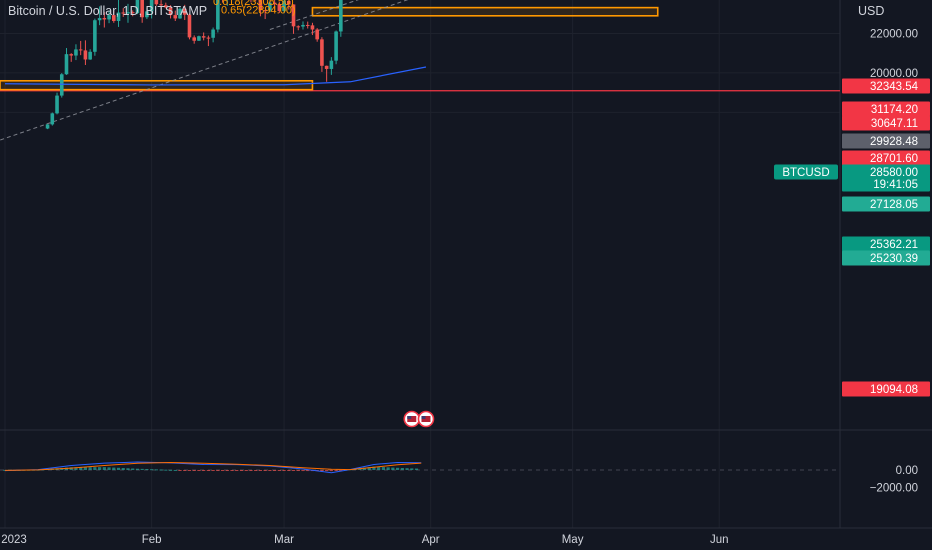  What do you see at coordinates (894, 34) in the screenshot?
I see `price-tick: 22000.00` at bounding box center [894, 34].